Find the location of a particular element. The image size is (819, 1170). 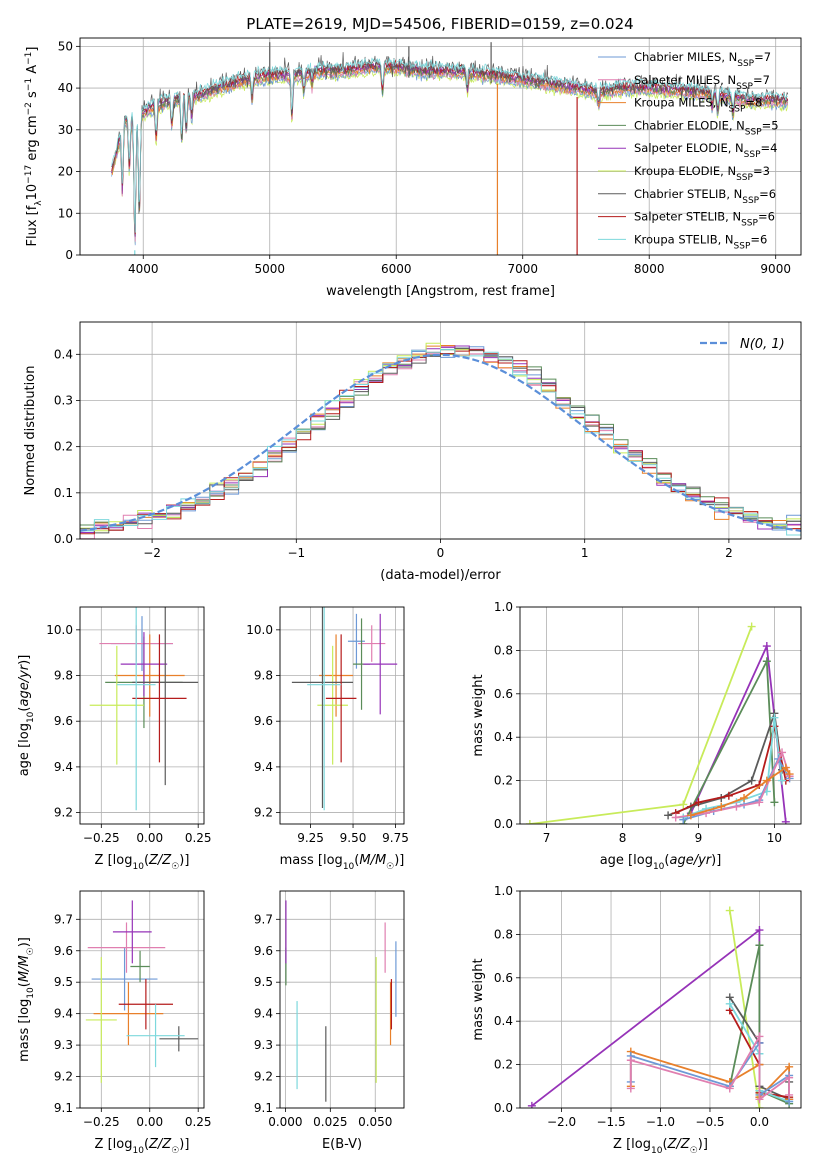

mass_vs_z-frame is located at coordinates (142, 999).